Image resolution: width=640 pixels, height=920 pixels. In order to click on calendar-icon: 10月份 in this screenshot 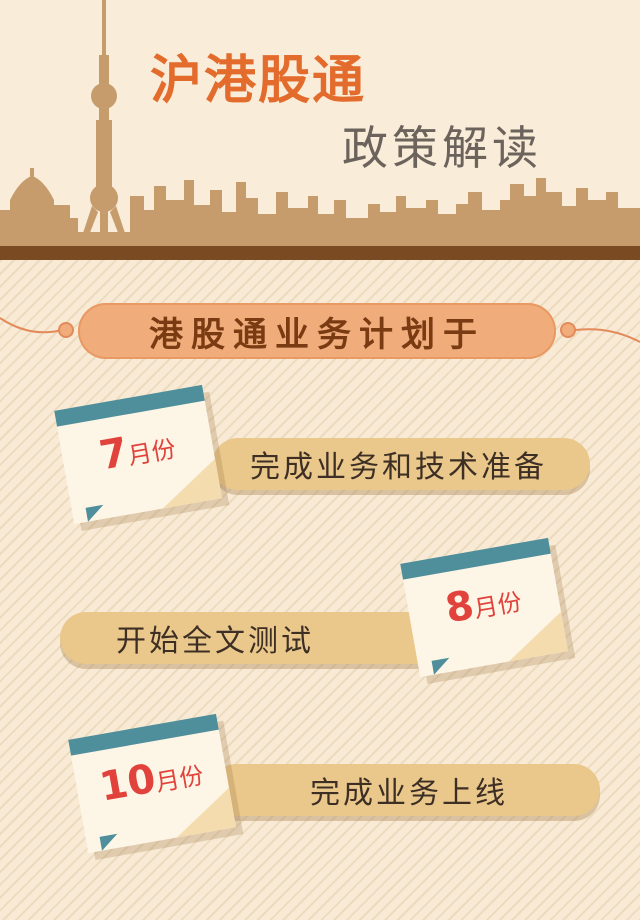, I will do `click(164, 798)`.